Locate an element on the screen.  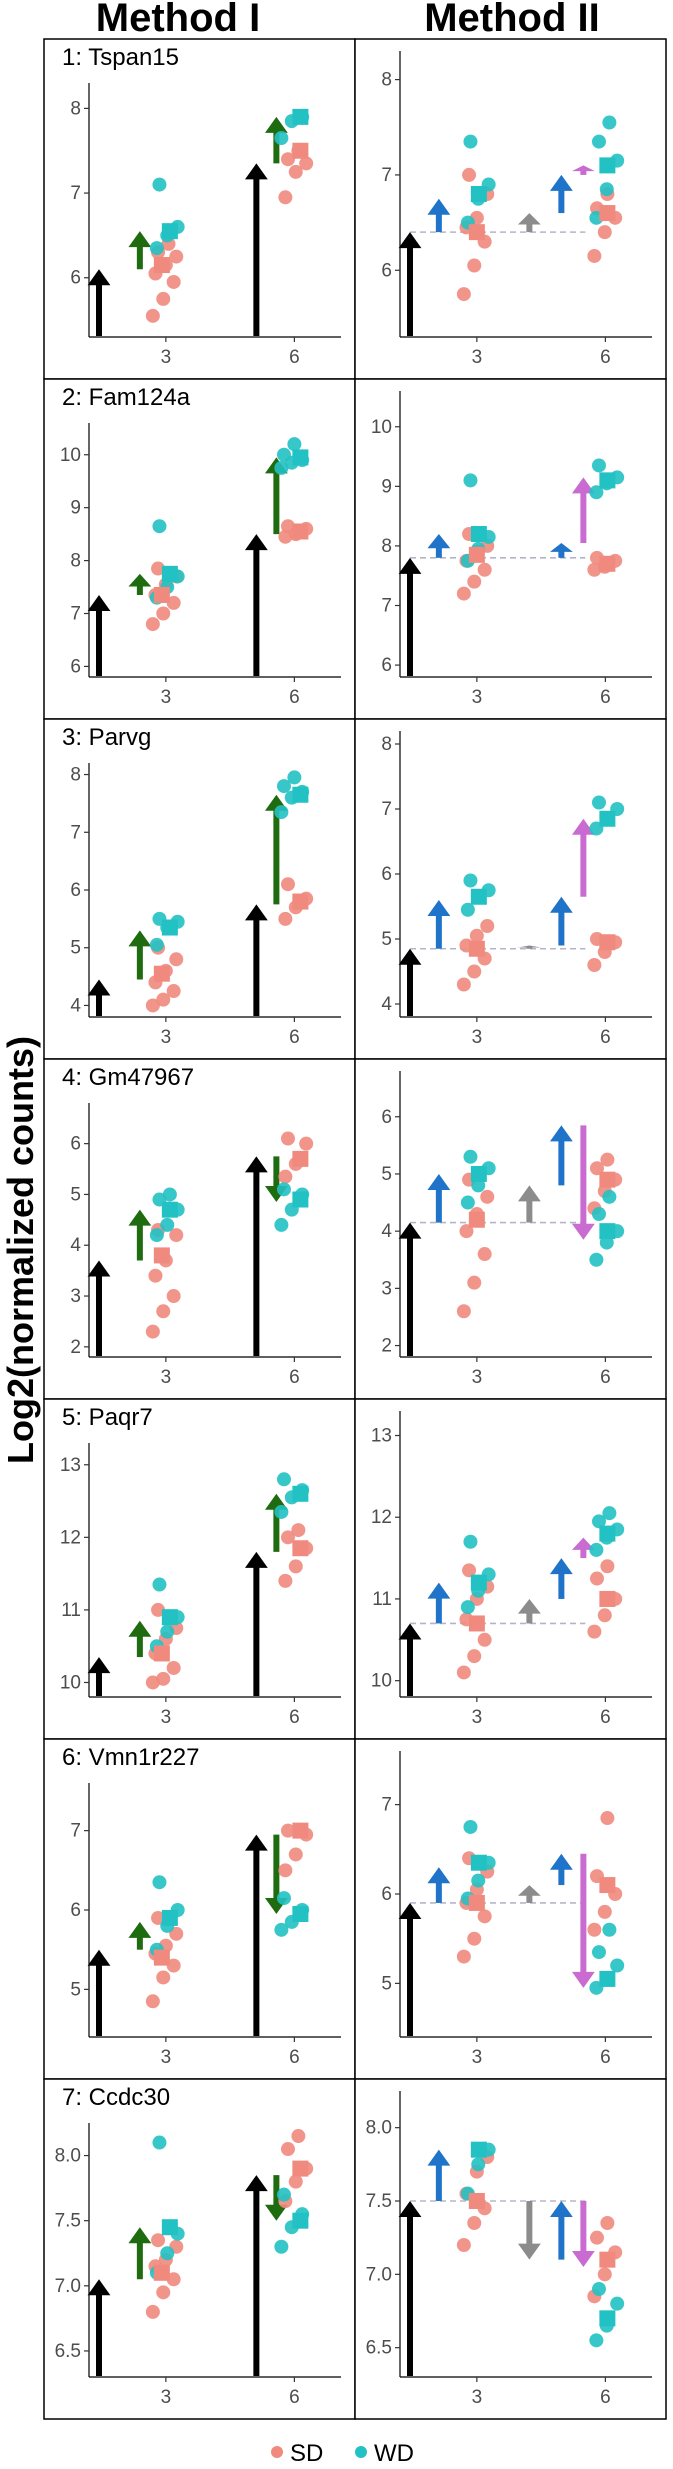
y-tick-label: 12 is located at coordinates (381, 1517).